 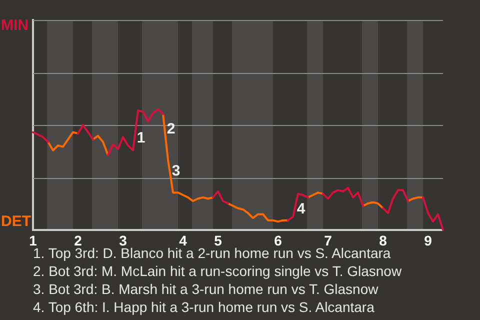 I want to click on text: 2. Bot 3rd: M. McLain hit a run-scoring single vs T. Glasnow, so click(x=217, y=271).